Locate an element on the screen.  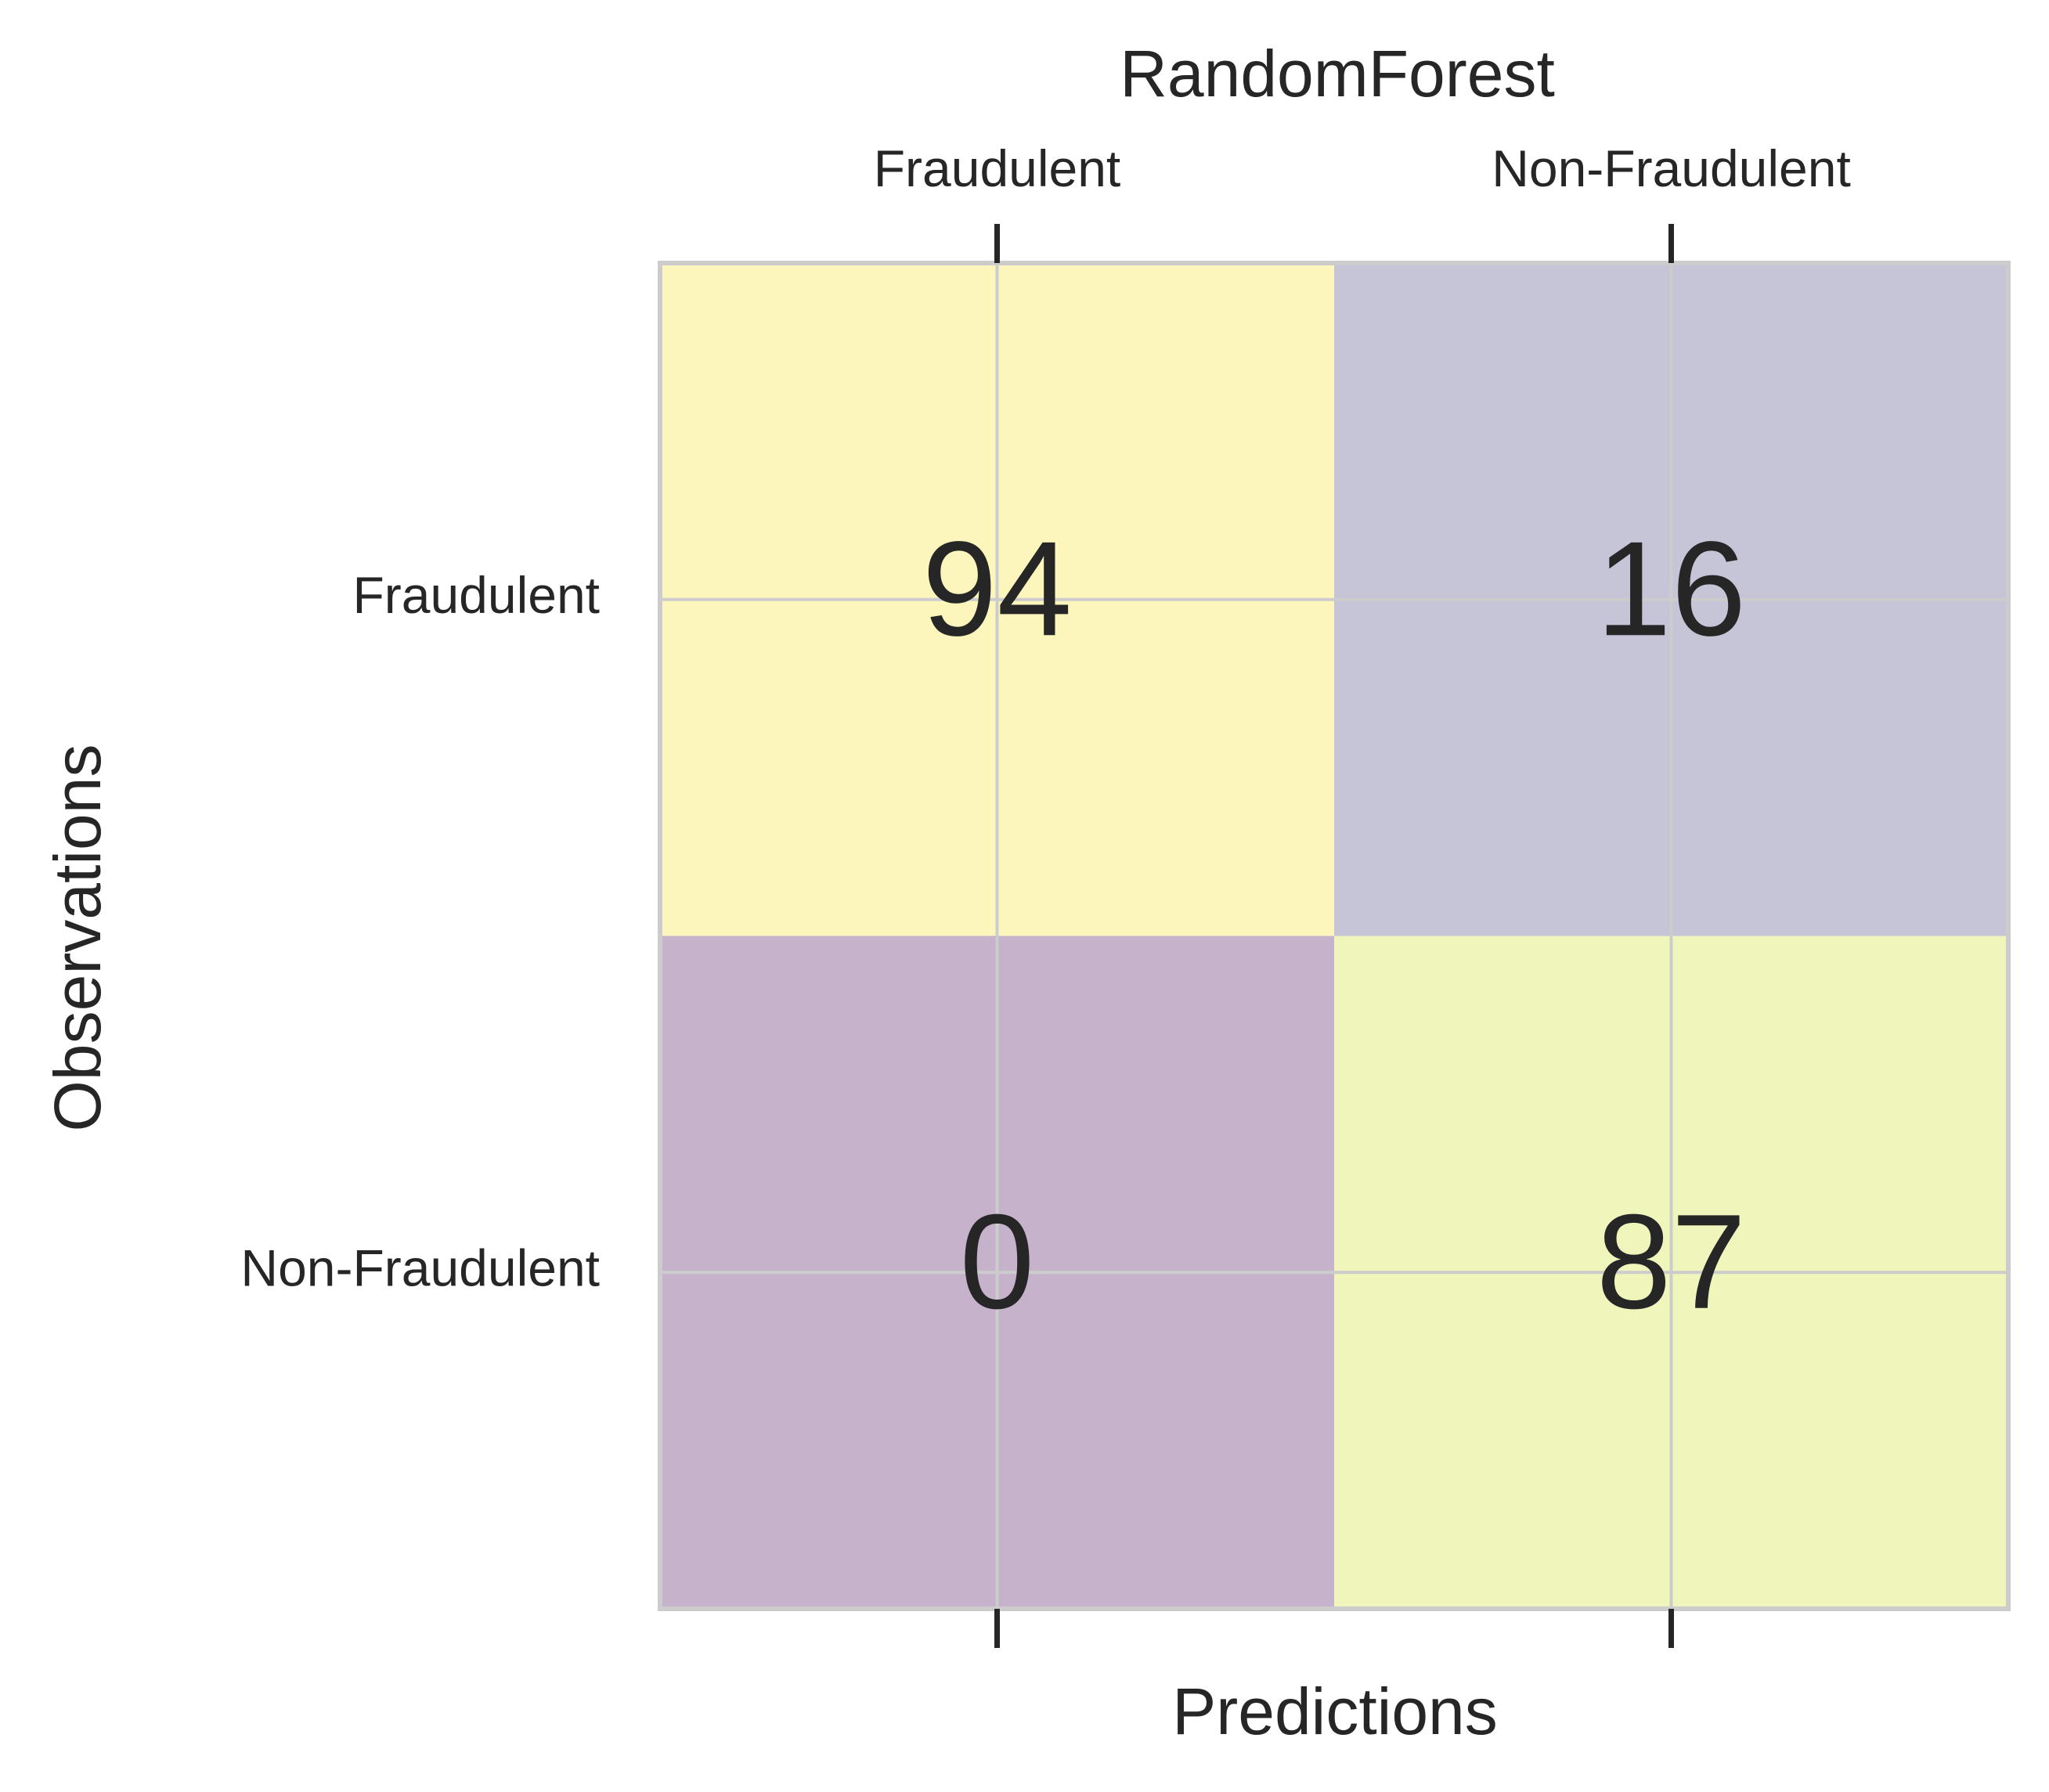
cell-value-label: 16 is located at coordinates (1671, 589).